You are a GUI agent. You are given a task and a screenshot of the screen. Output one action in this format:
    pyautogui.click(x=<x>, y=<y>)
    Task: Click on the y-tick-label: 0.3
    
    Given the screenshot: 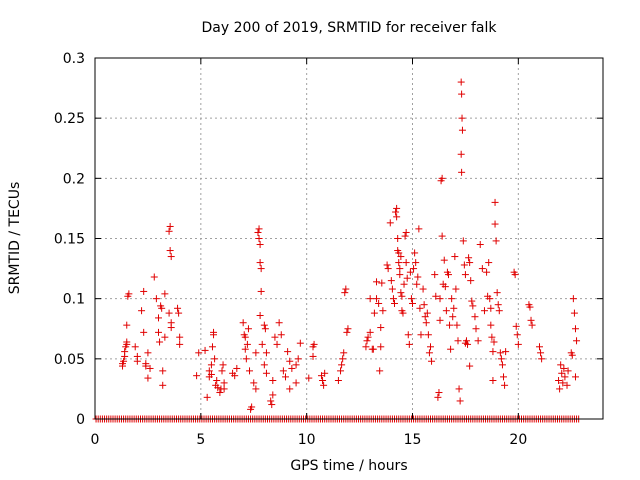 What is the action you would take?
    pyautogui.click(x=74, y=59)
    